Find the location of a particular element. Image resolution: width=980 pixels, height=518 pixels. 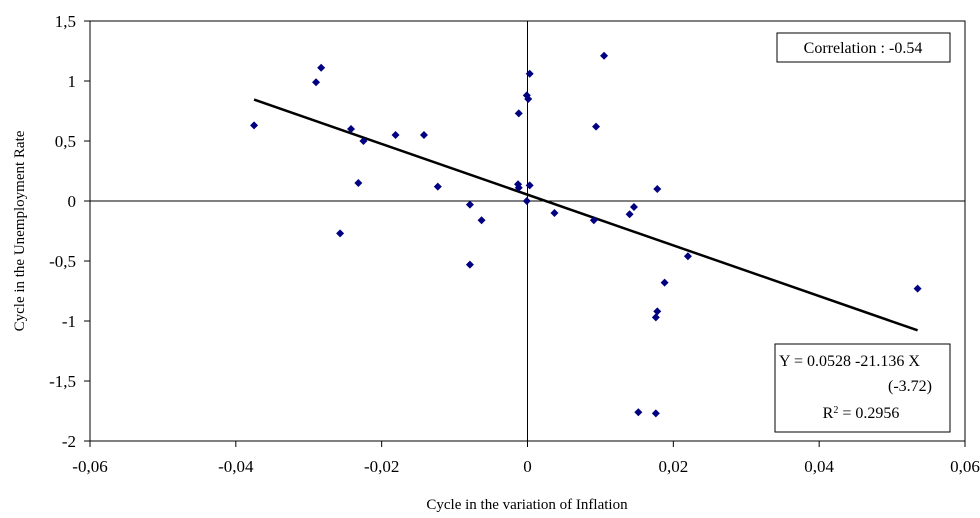

r-squared-letter: R is located at coordinates (828, 413).